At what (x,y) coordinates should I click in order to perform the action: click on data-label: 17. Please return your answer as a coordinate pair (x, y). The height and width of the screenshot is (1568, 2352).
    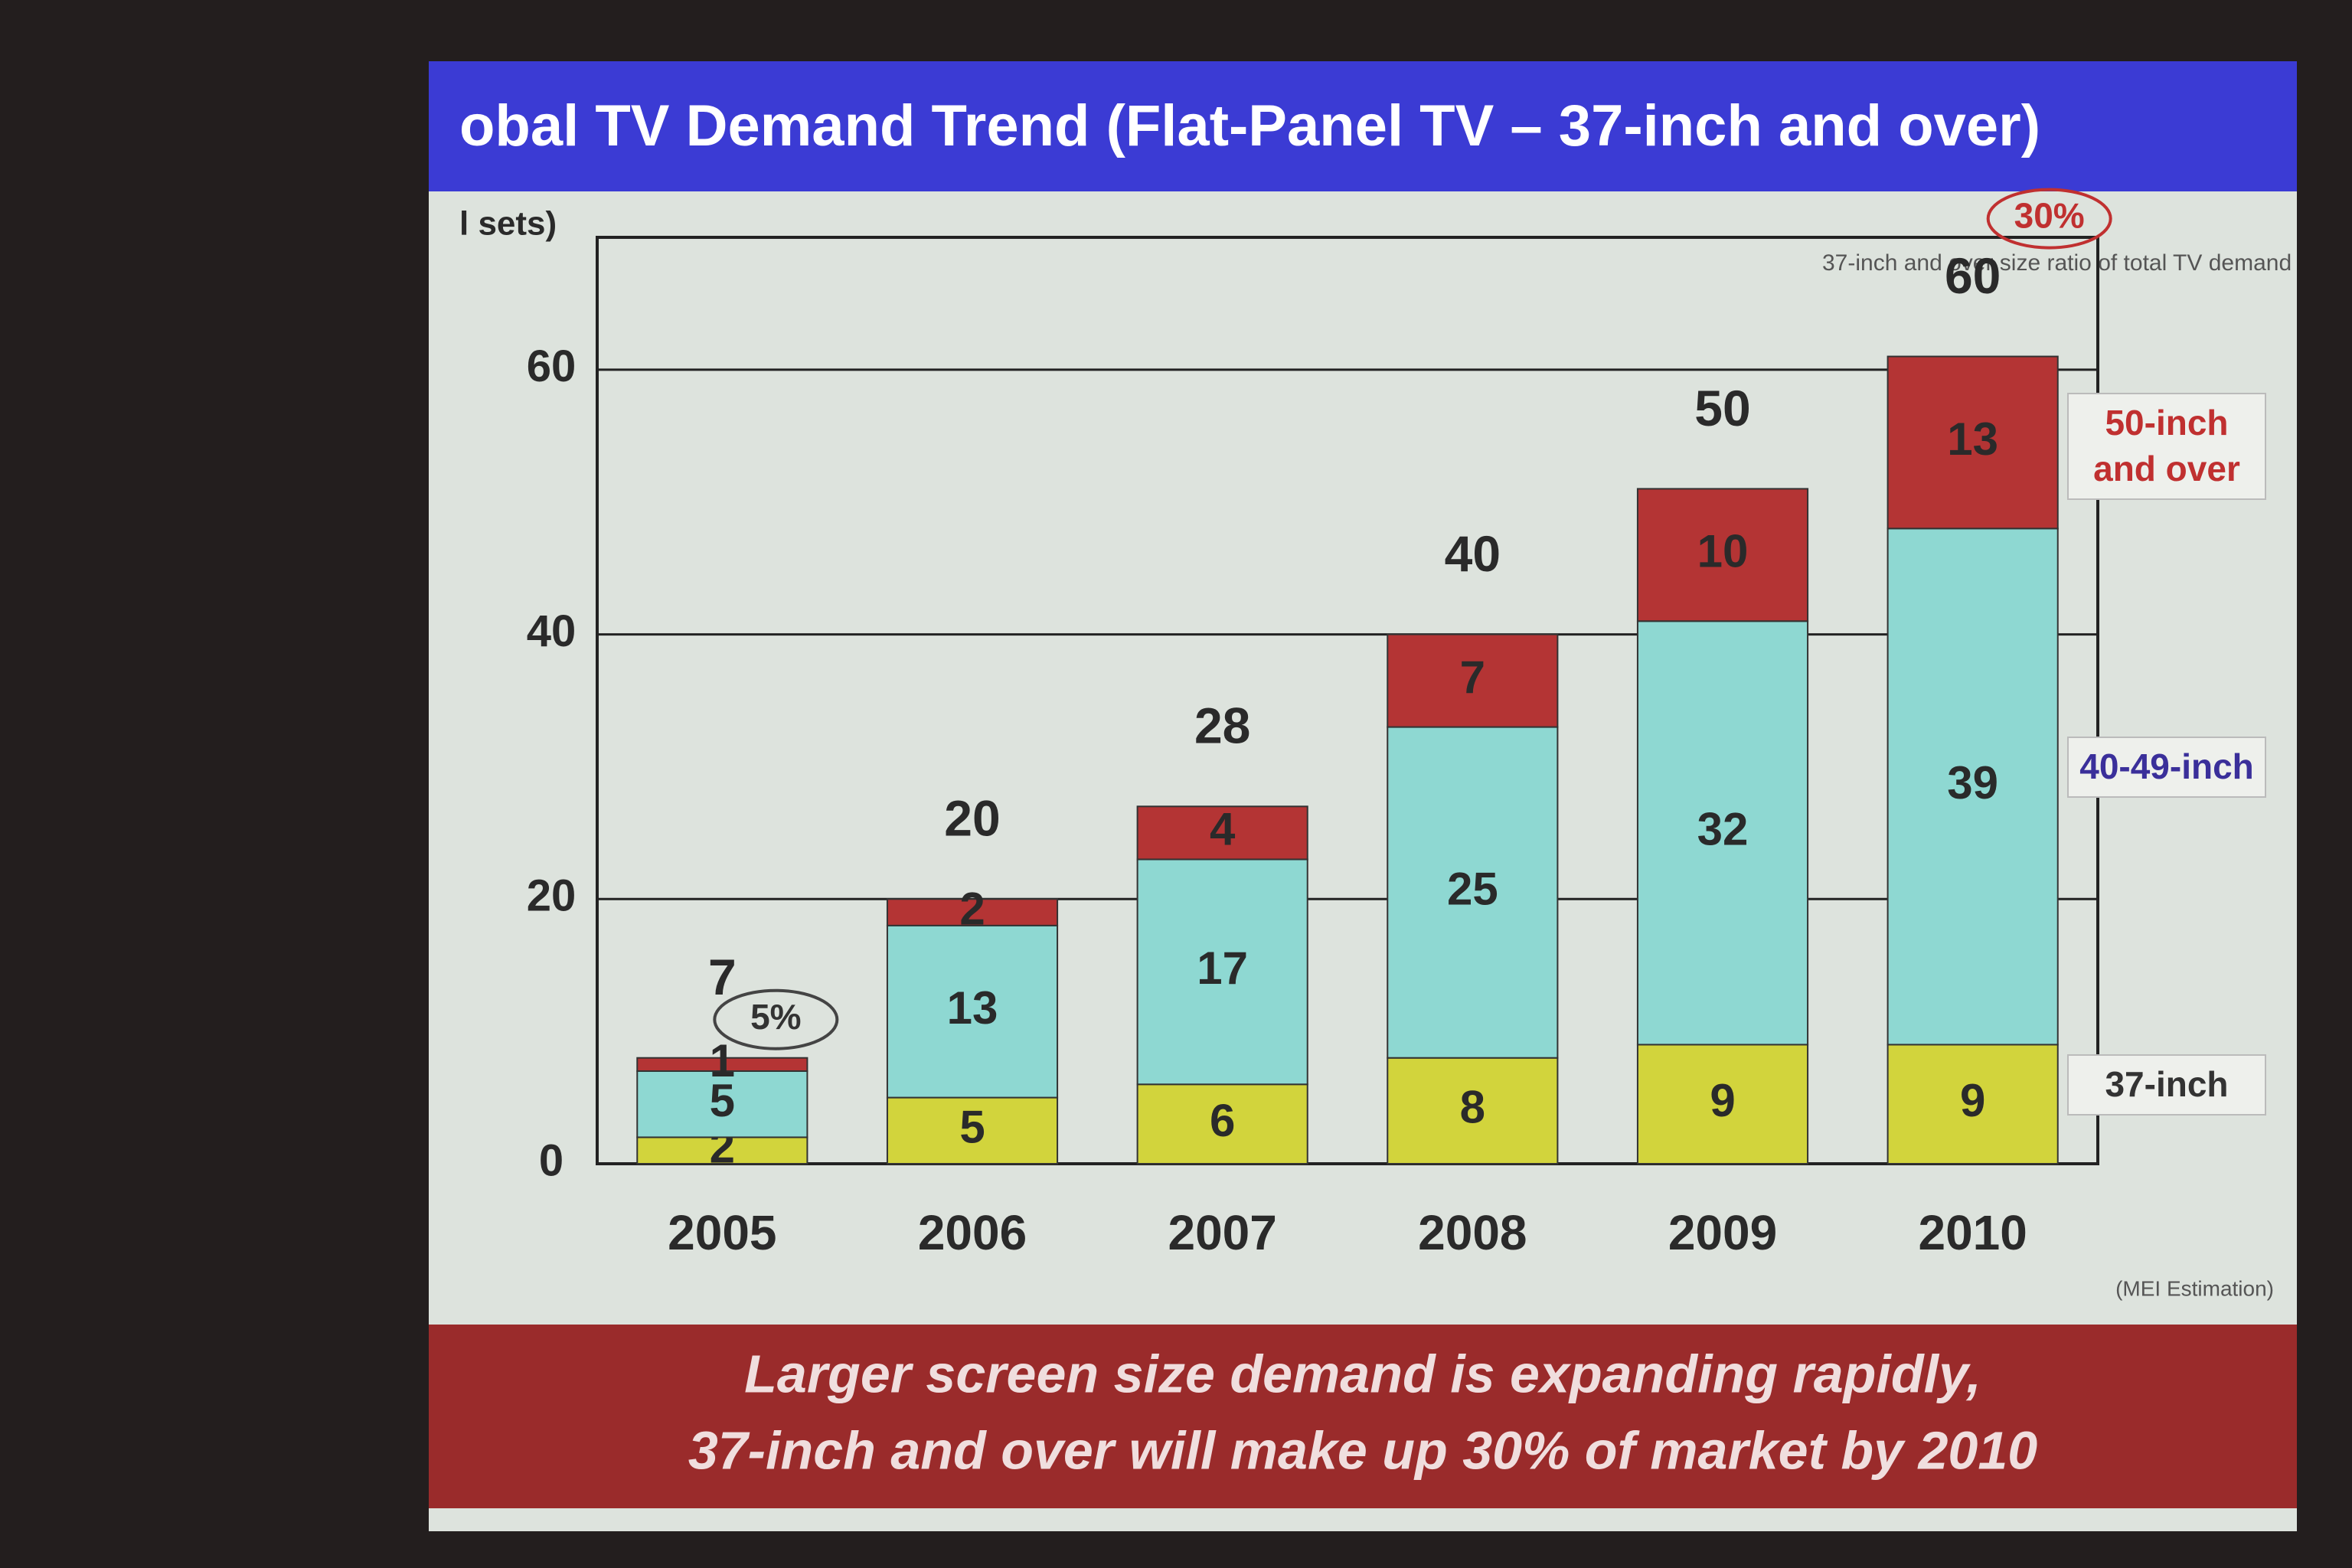
    Looking at the image, I should click on (1222, 968).